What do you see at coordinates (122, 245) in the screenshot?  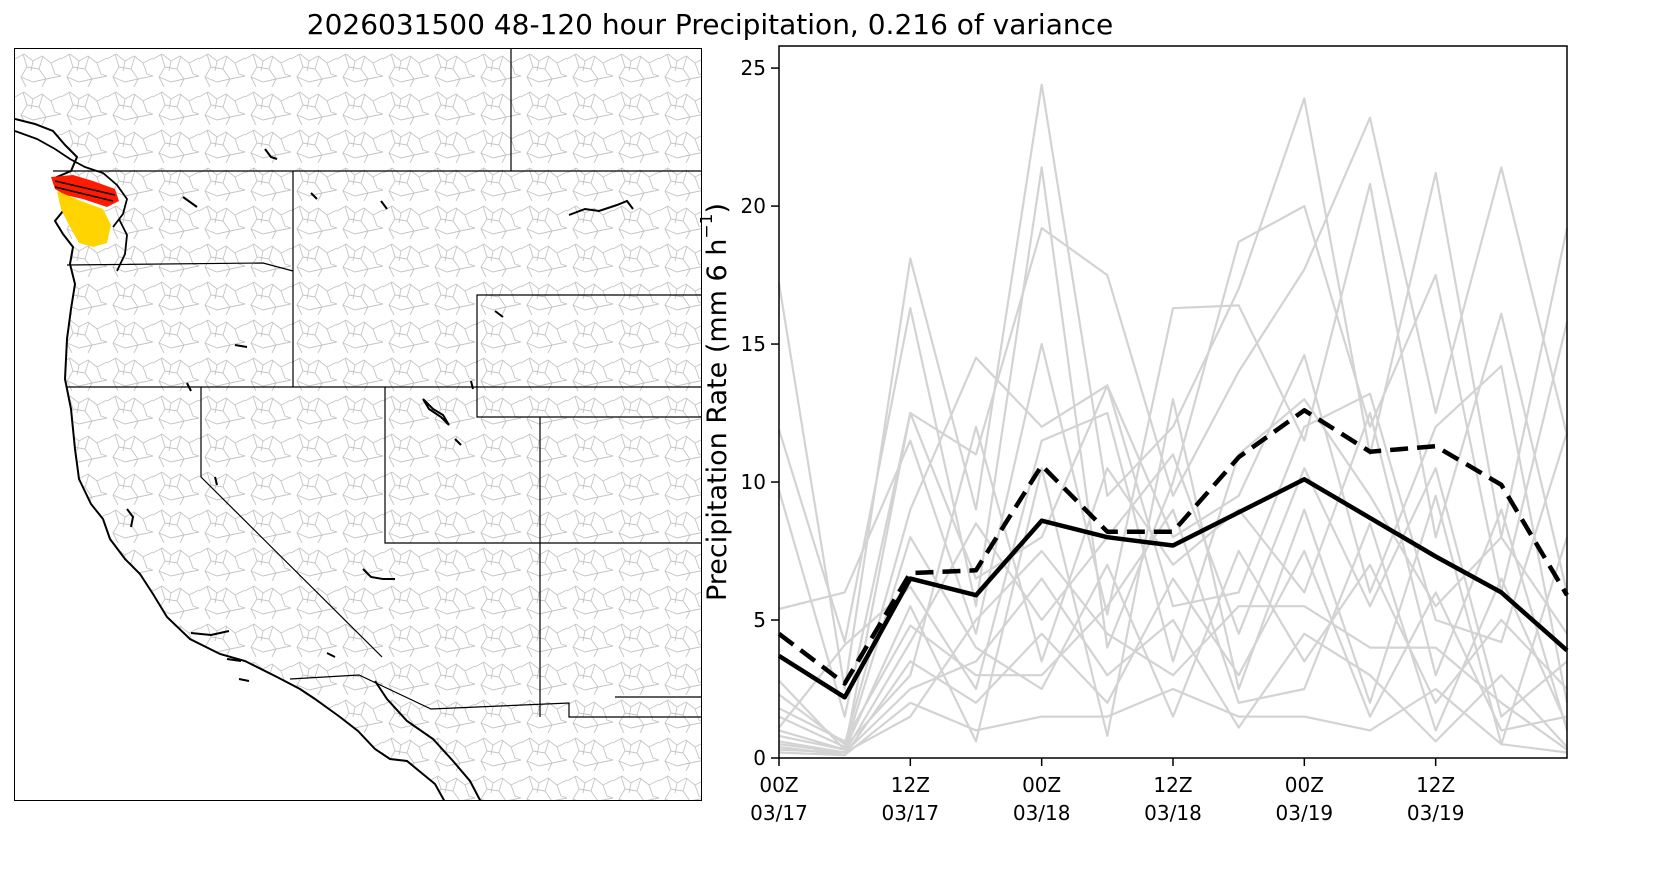 I see `sound-coastline` at bounding box center [122, 245].